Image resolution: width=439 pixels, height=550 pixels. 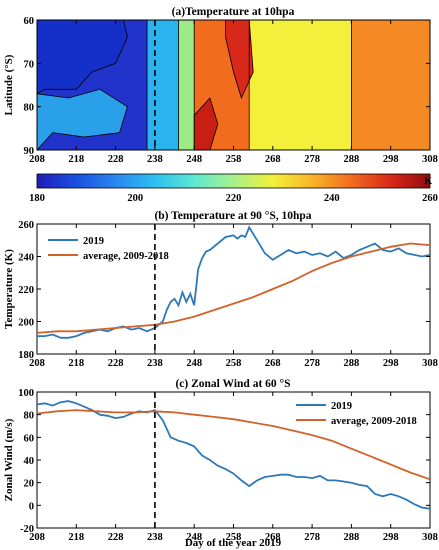 I want to click on 2-xtick-label: 238, so click(x=155, y=537).